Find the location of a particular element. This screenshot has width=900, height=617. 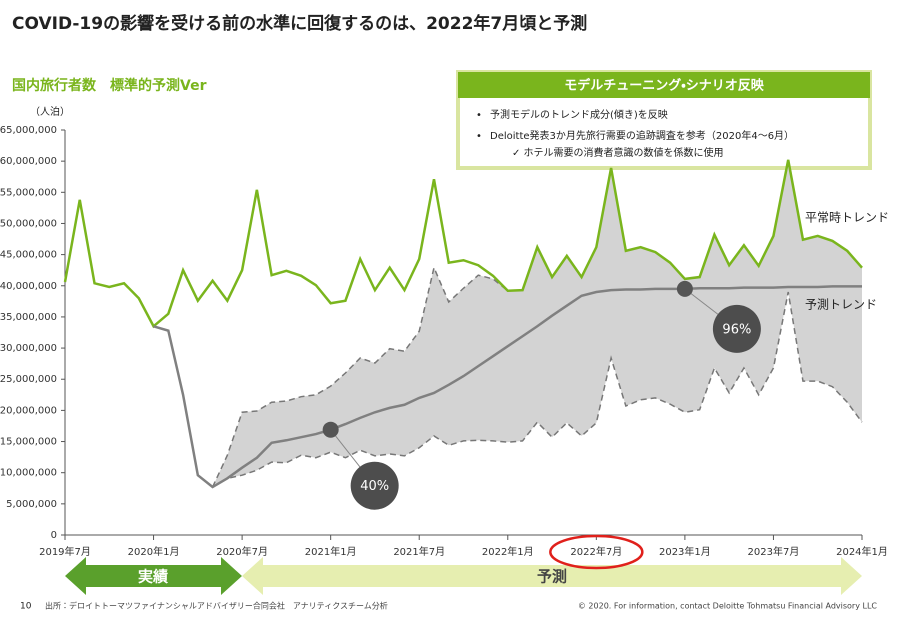

y-tick-label: 55,000,000 is located at coordinates (28, 192).